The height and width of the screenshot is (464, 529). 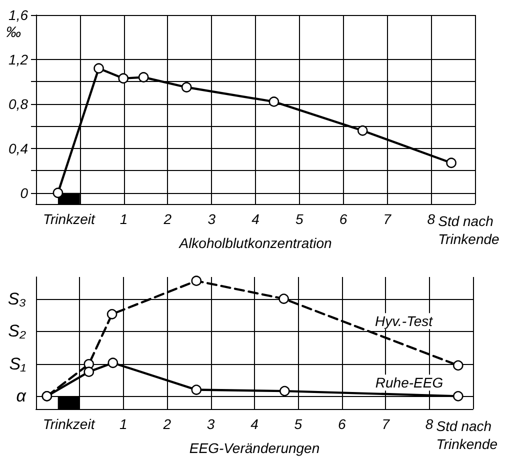 I want to click on series-label: Ruhe-EEG, so click(x=409, y=382).